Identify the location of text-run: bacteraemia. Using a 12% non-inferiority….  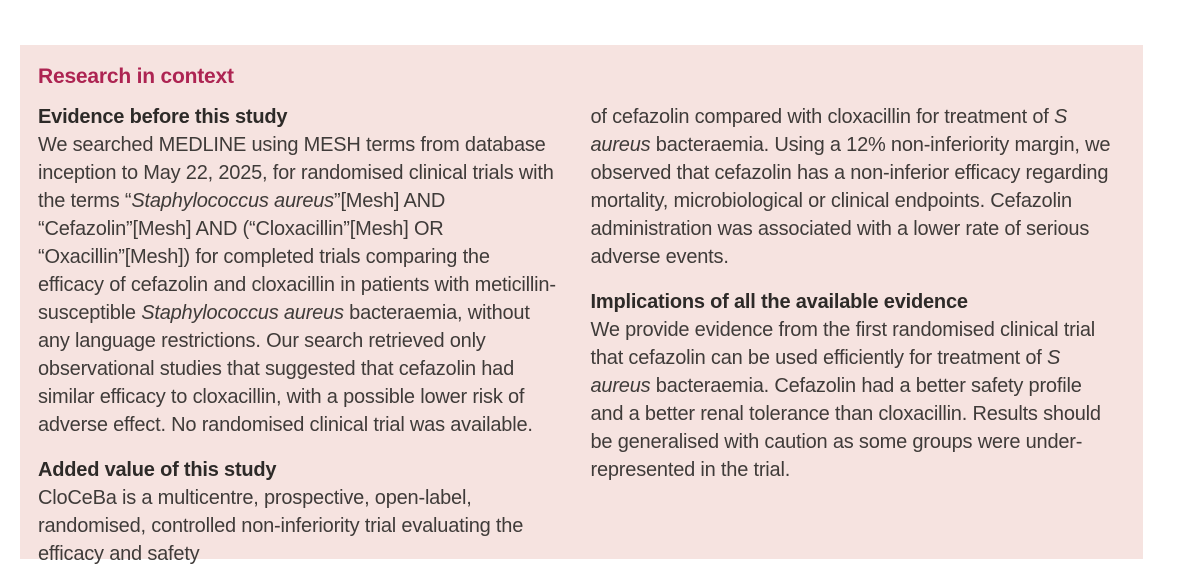
(850, 201).